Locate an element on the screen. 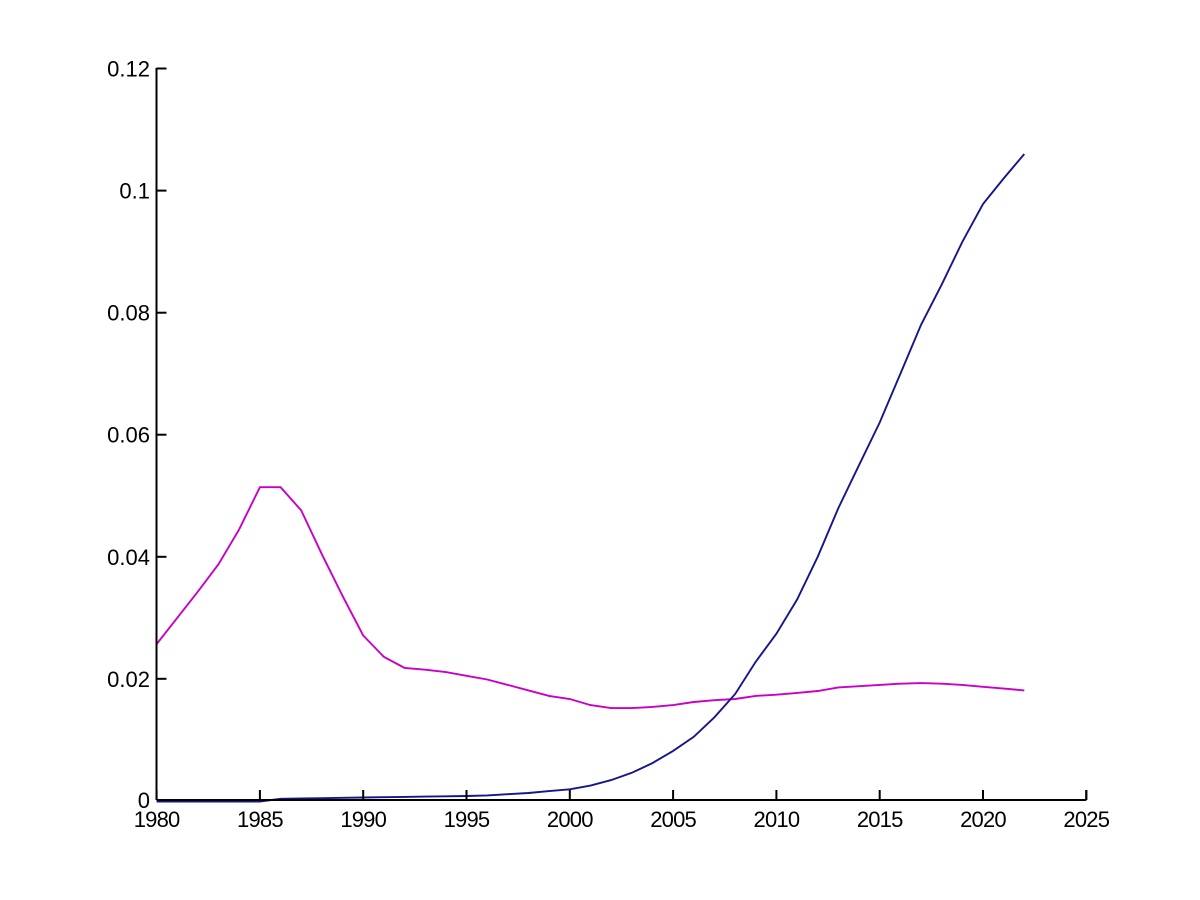 The width and height of the screenshot is (1200, 900). svg-text: 0.12 is located at coordinates (128, 69).